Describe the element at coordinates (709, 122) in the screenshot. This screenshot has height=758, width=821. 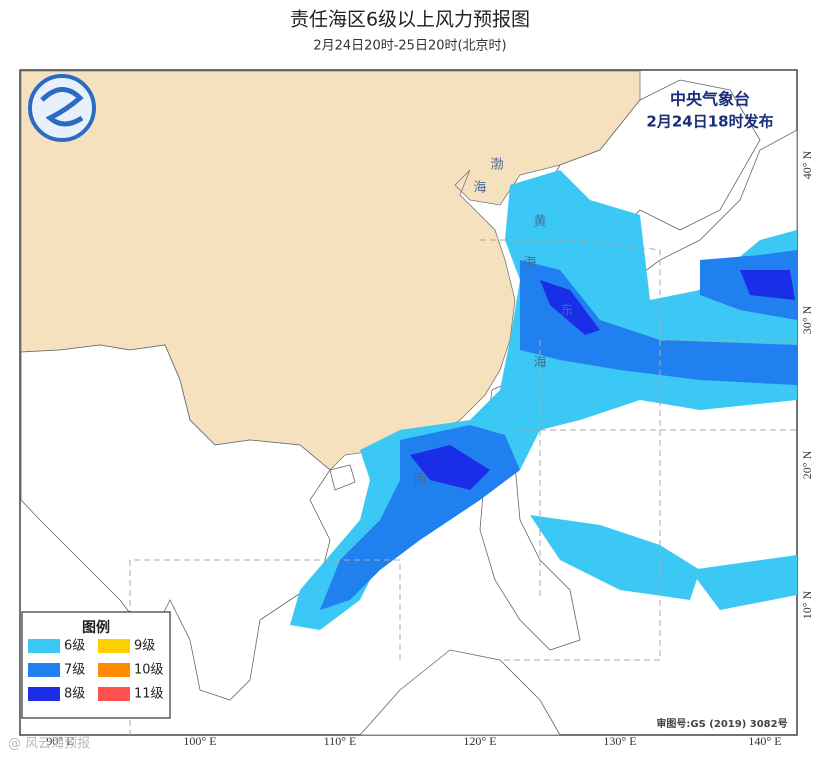
I see `issue-time: 2月24日18时发布` at that location.